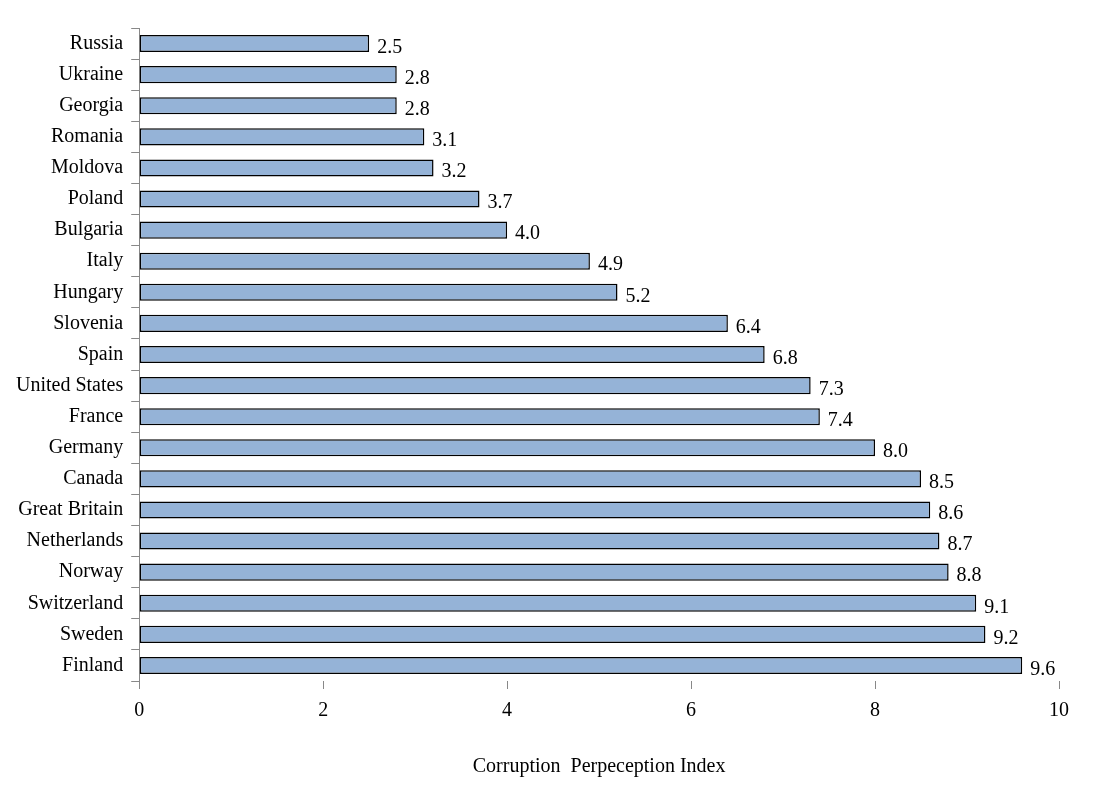 The width and height of the screenshot is (1107, 801). I want to click on data-label: 8.8, so click(969, 574).